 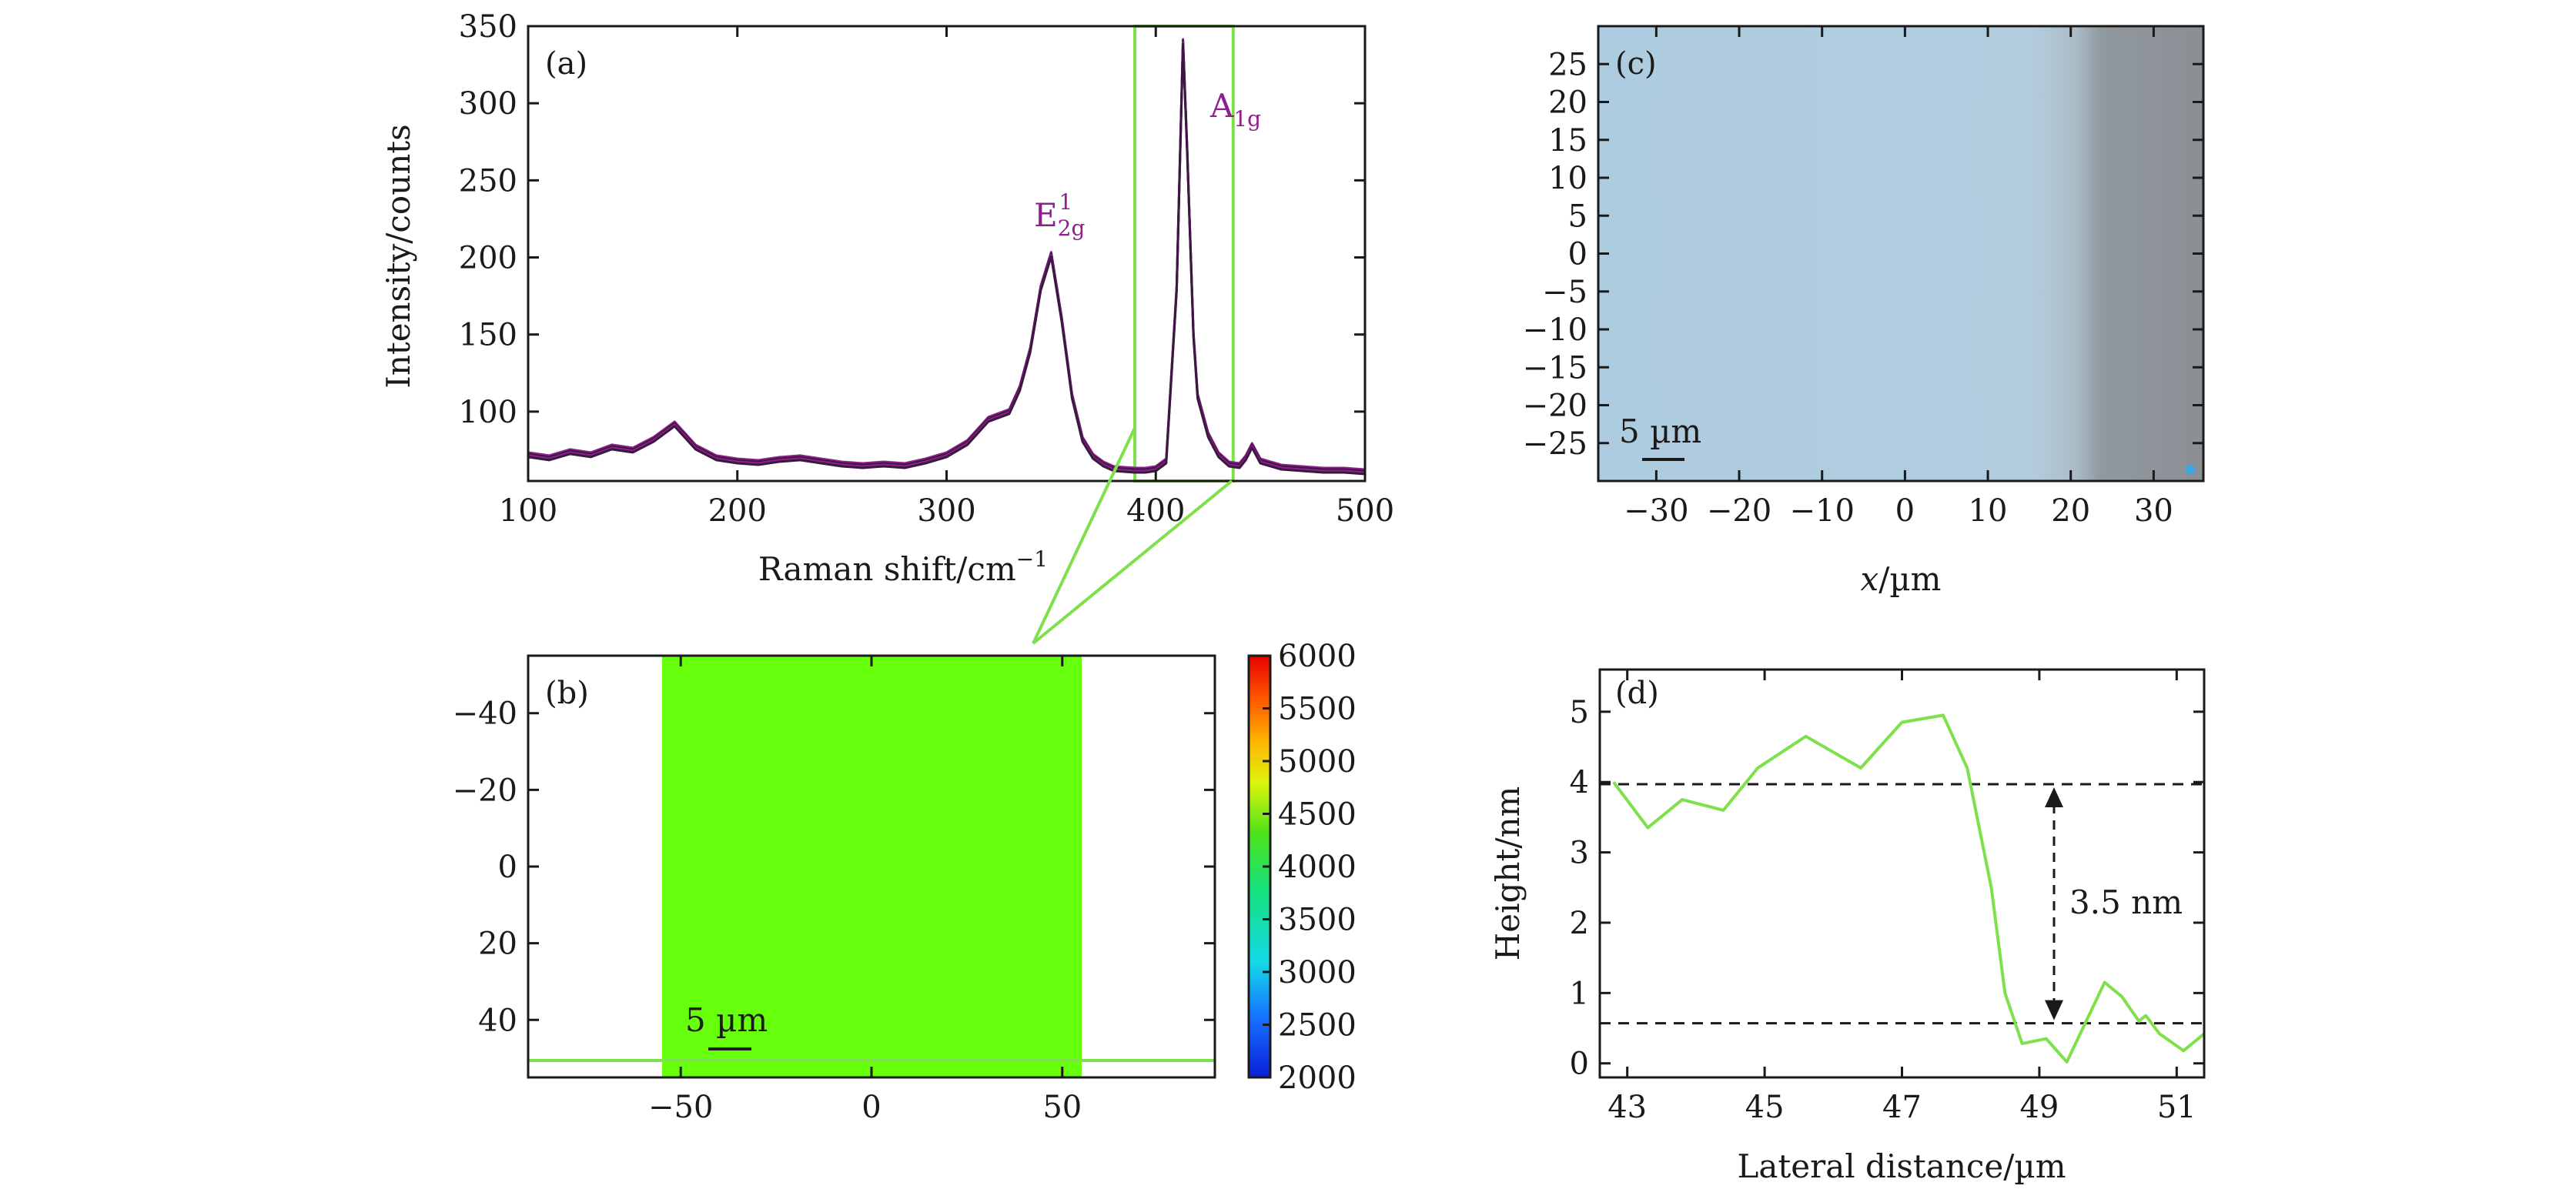 What do you see at coordinates (2054, 797) in the screenshot?
I see `d-arrow-head-up` at bounding box center [2054, 797].